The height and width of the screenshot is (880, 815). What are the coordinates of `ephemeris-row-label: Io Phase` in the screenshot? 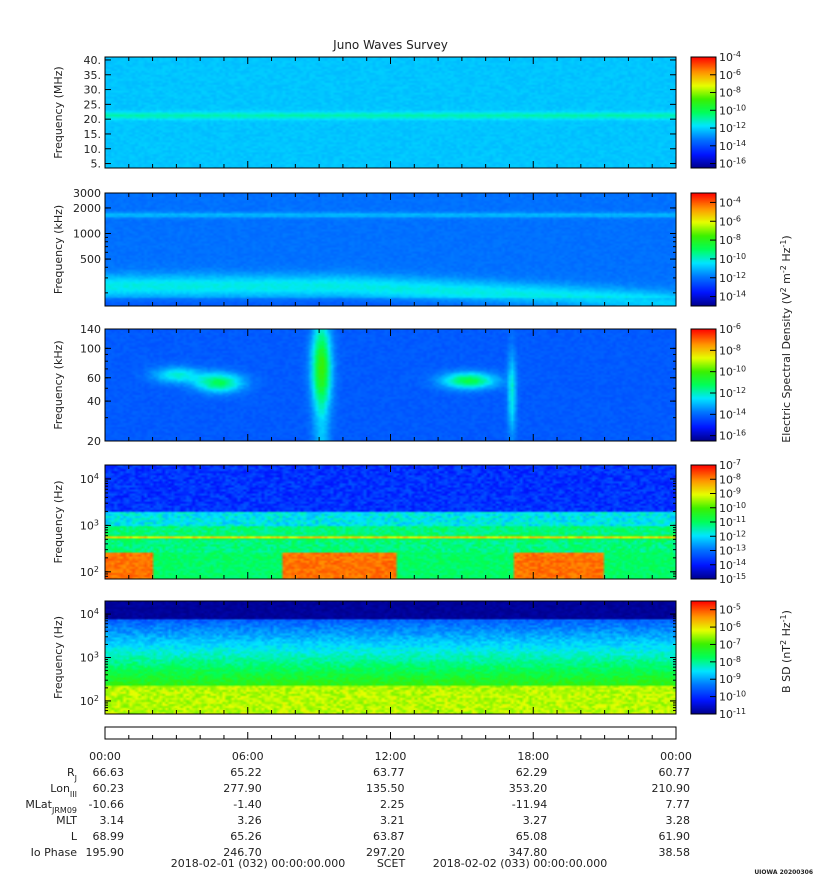 It's located at (54, 852).